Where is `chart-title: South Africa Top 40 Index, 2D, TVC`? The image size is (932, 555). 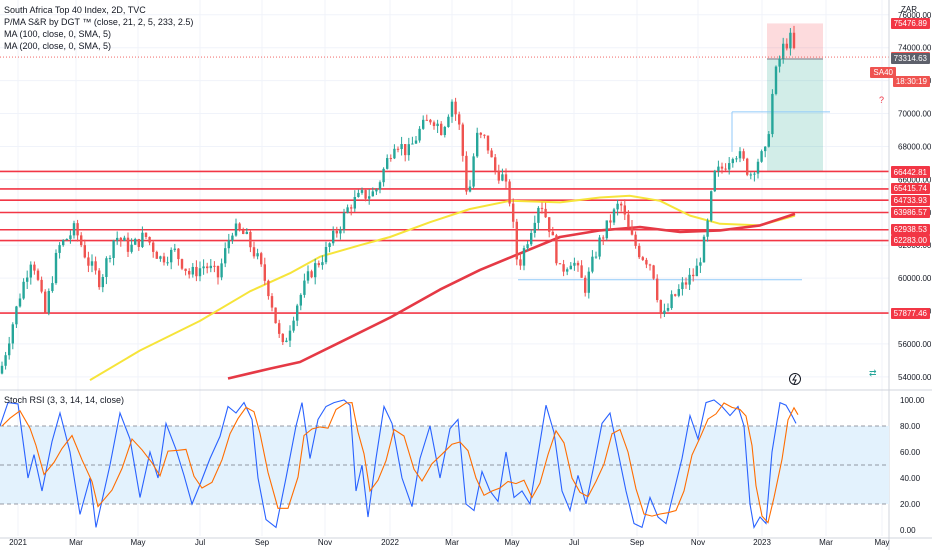
chart-title: South Africa Top 40 Index, 2D, TVC is located at coordinates (75, 10).